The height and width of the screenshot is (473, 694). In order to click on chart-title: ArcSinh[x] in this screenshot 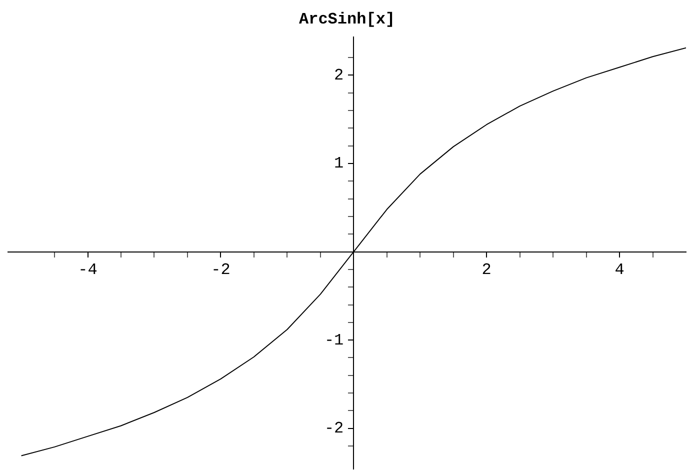, I will do `click(347, 19)`.